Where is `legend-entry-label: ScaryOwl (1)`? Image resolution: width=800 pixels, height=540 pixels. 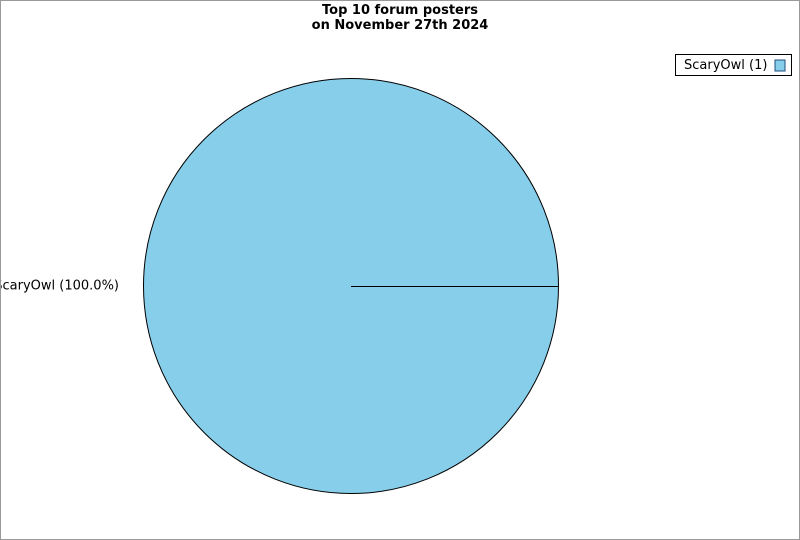
legend-entry-label: ScaryOwl (1) is located at coordinates (726, 65).